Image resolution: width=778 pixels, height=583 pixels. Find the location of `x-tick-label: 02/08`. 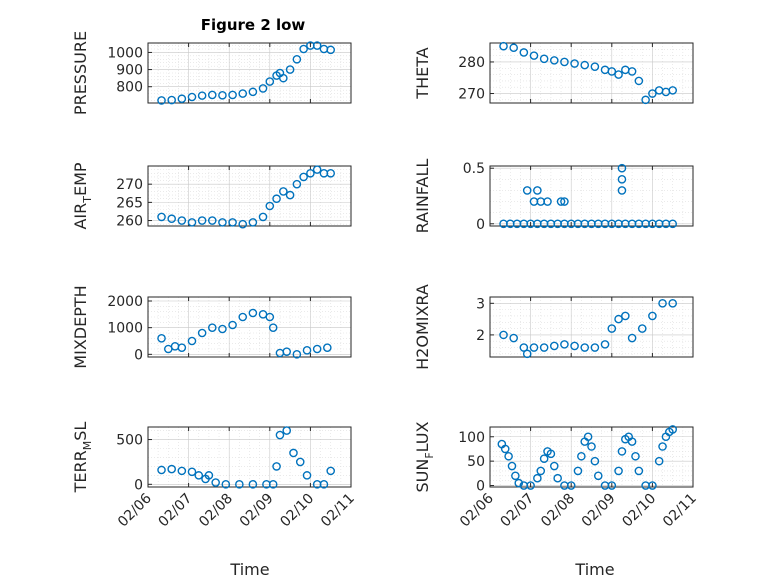

x-tick-label: 02/08 is located at coordinates (216, 511).